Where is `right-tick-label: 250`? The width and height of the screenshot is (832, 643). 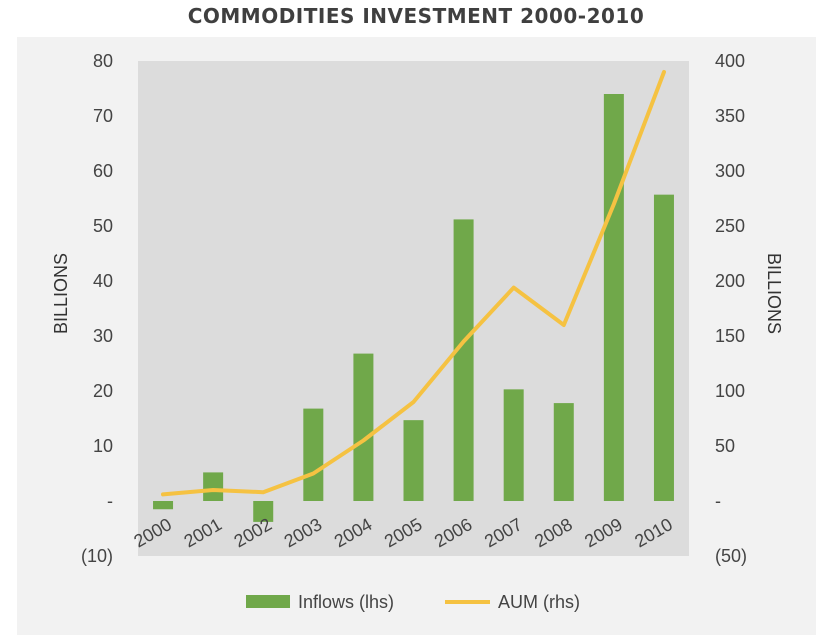
right-tick-label: 250 is located at coordinates (730, 226).